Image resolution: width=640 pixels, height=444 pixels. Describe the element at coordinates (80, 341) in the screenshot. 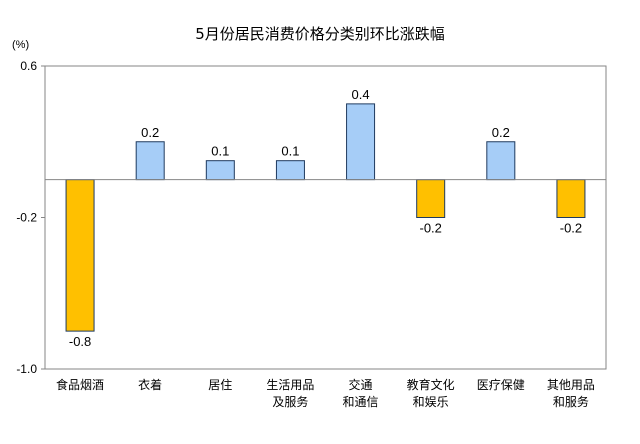

I see `data-label: -0.8` at that location.